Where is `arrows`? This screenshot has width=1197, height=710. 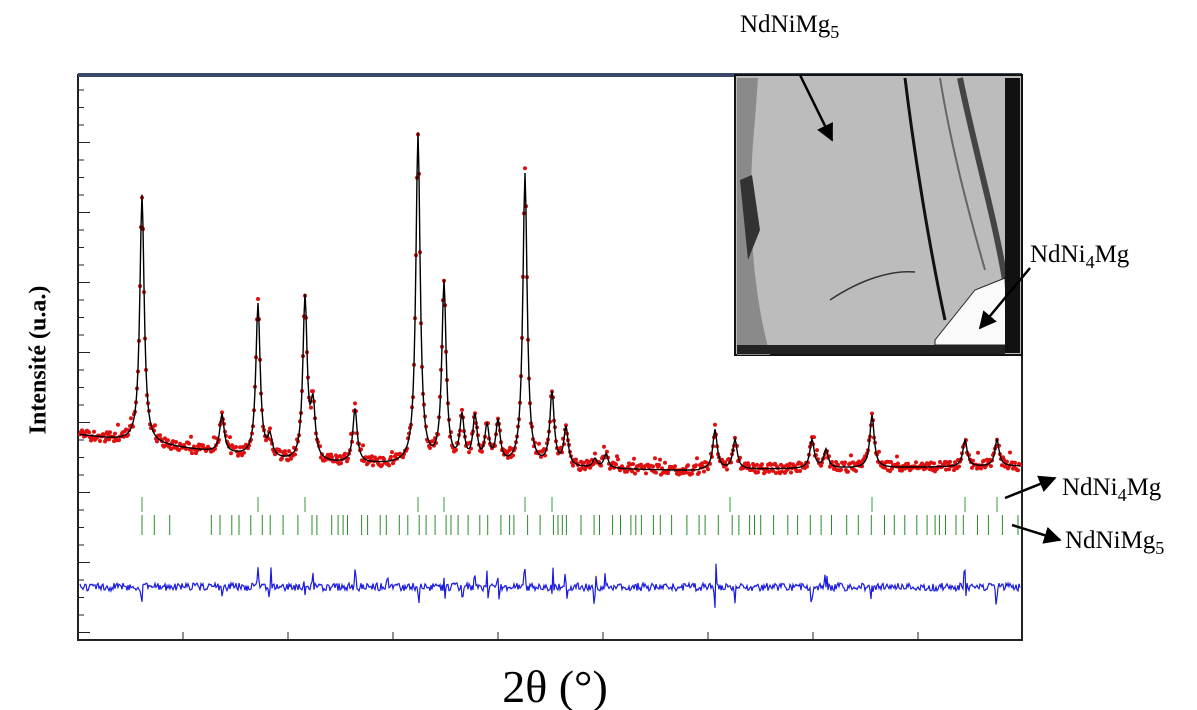 arrows is located at coordinates (930, 309).